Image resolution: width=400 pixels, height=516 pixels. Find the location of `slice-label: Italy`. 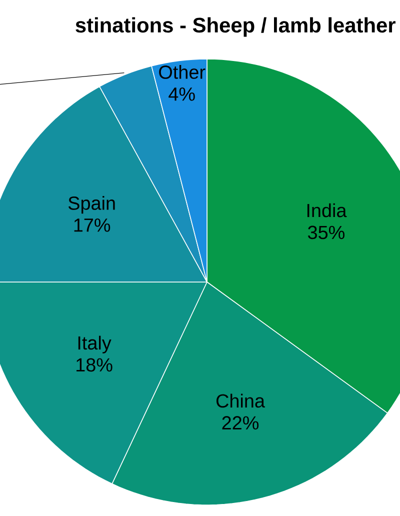

slice-label: Italy is located at coordinates (95, 345).